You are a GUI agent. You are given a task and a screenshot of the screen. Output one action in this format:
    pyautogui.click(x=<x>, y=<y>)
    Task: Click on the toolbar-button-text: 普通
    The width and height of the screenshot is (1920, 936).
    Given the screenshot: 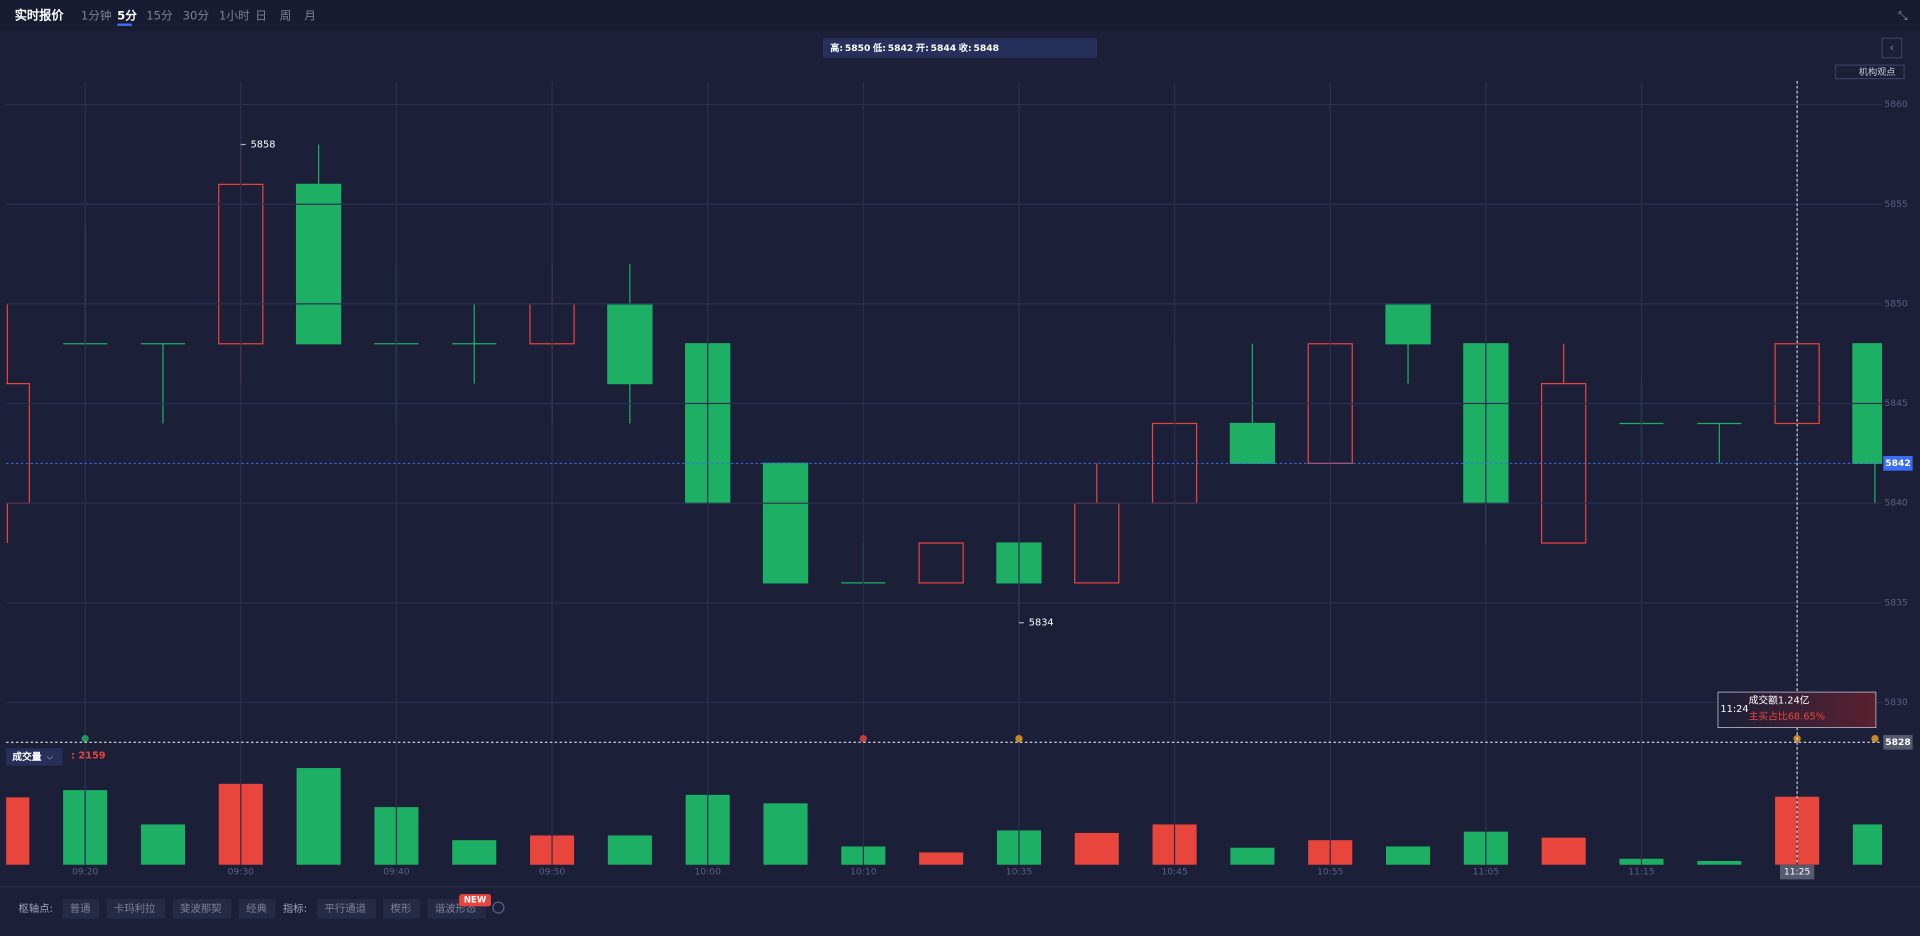 What is the action you would take?
    pyautogui.click(x=80, y=908)
    